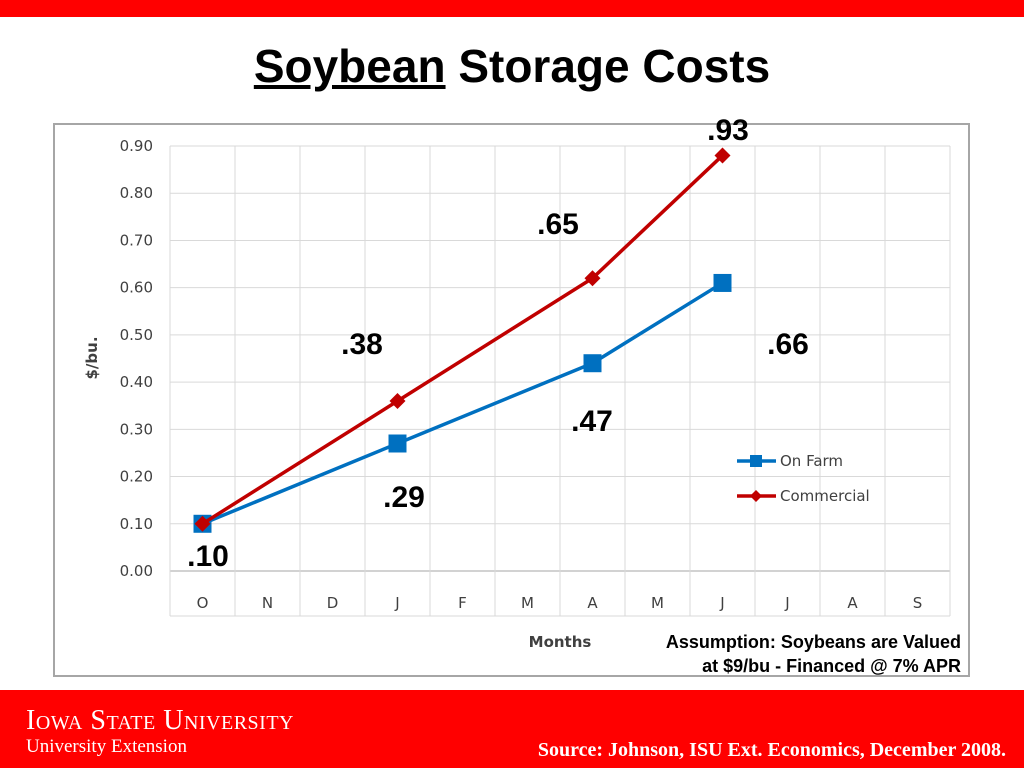 This screenshot has width=1024, height=768. What do you see at coordinates (203, 603) in the screenshot?
I see `x-tick-label: O` at bounding box center [203, 603].